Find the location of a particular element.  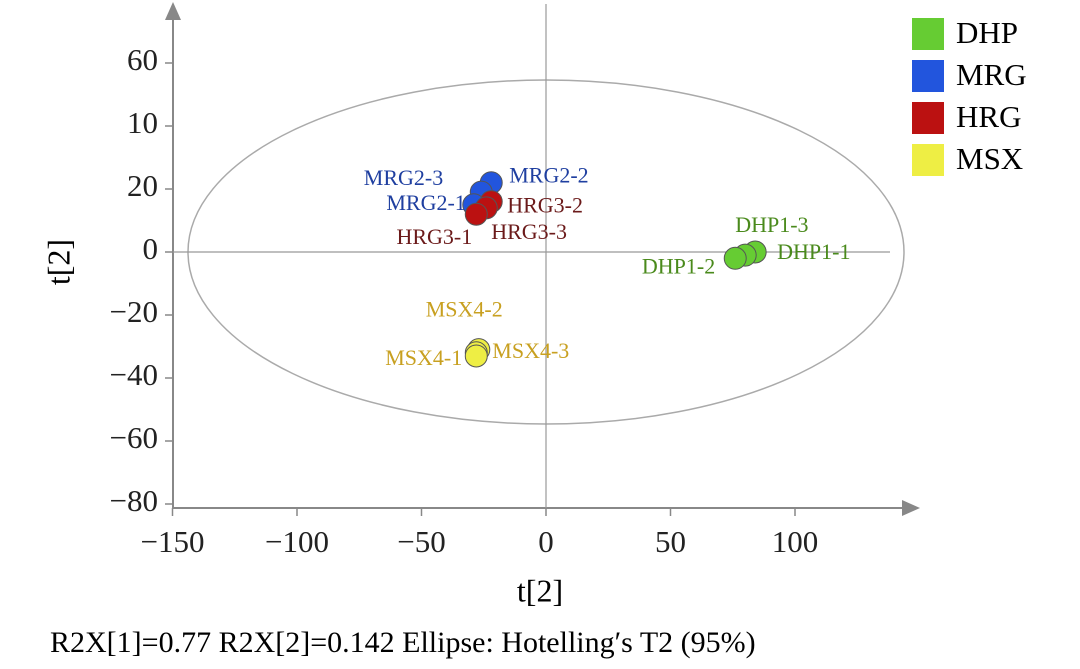

x-tick-label: 50 is located at coordinates (670, 541).